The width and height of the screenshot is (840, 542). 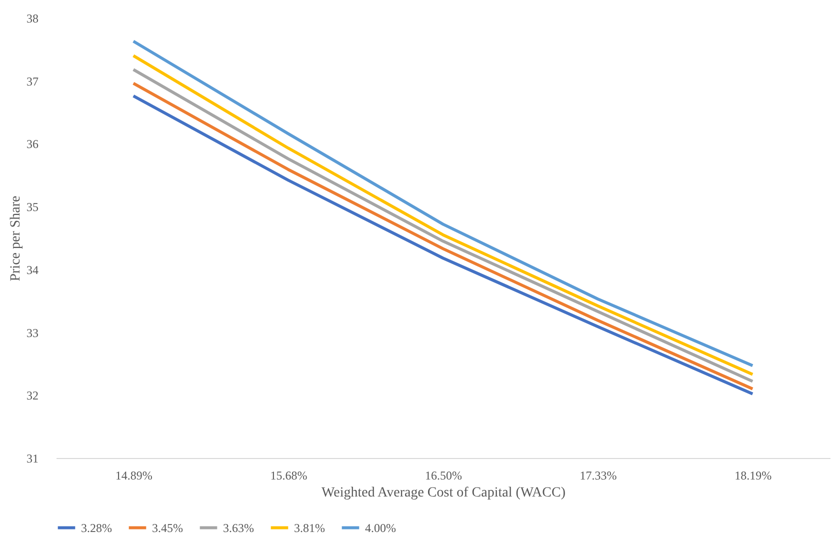 I want to click on y-tick-label: 38, so click(x=32, y=19).